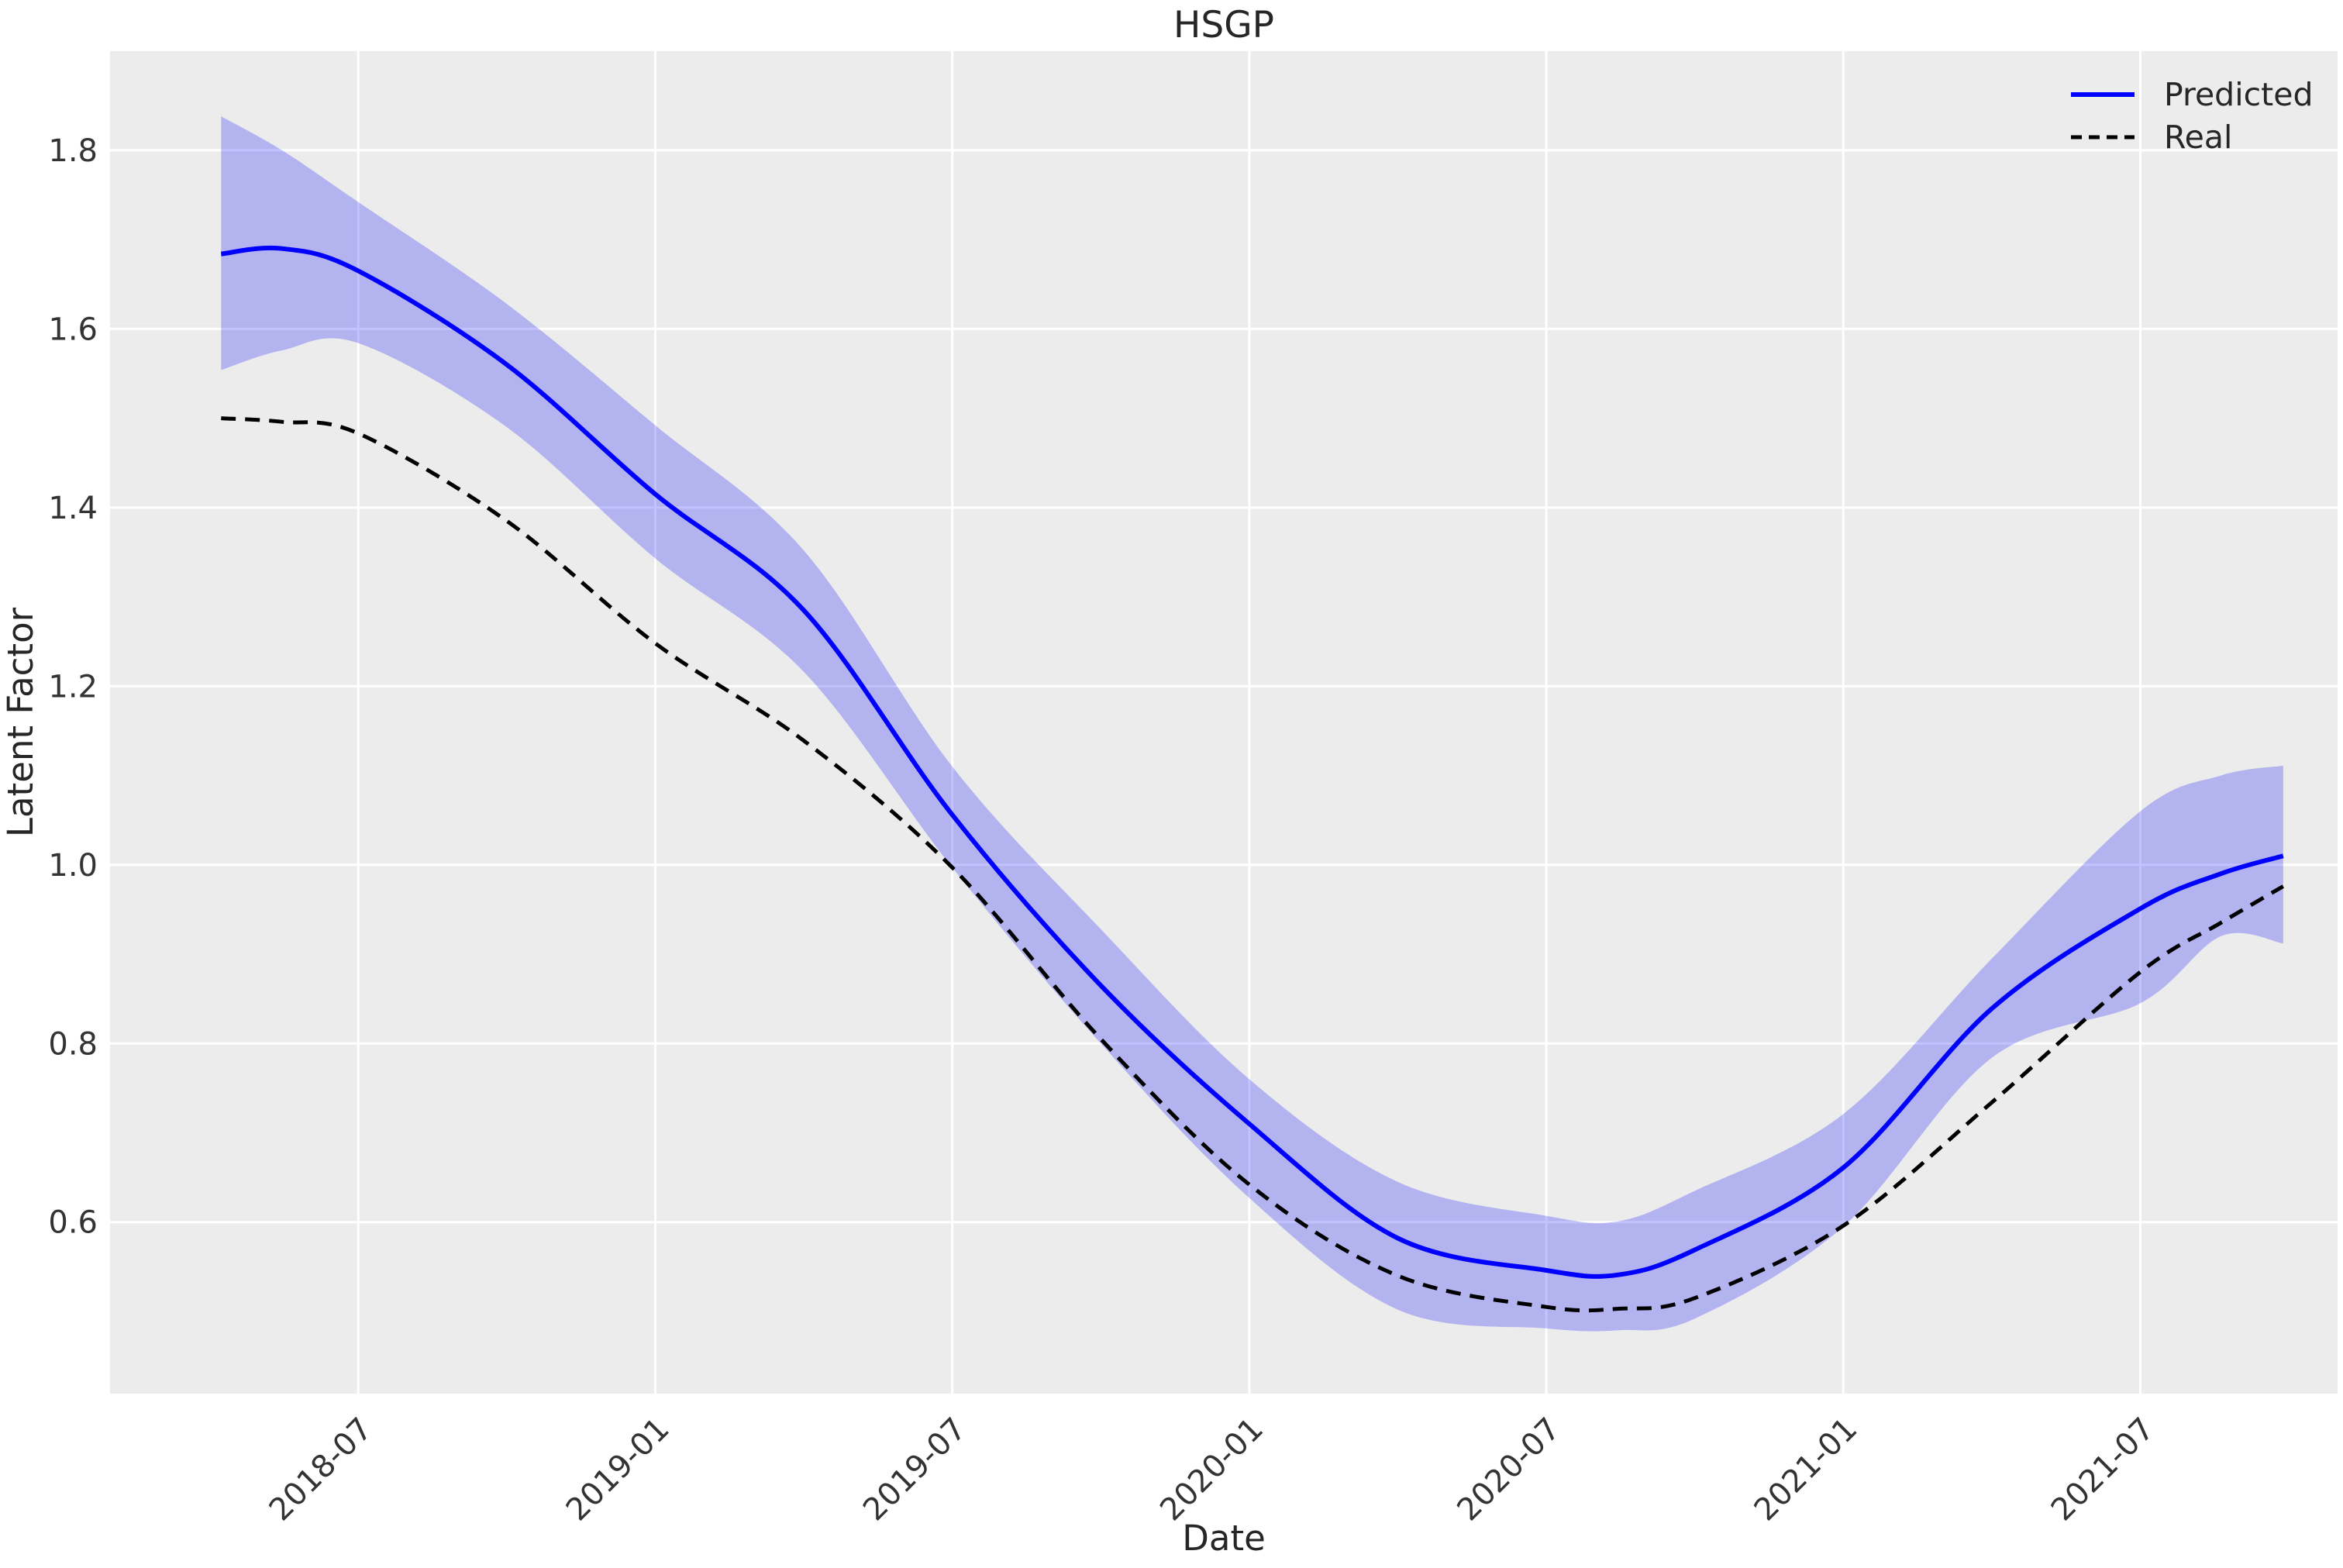 The height and width of the screenshot is (1568, 2343). Describe the element at coordinates (73, 151) in the screenshot. I see `y-tick-label: 1.8` at that location.